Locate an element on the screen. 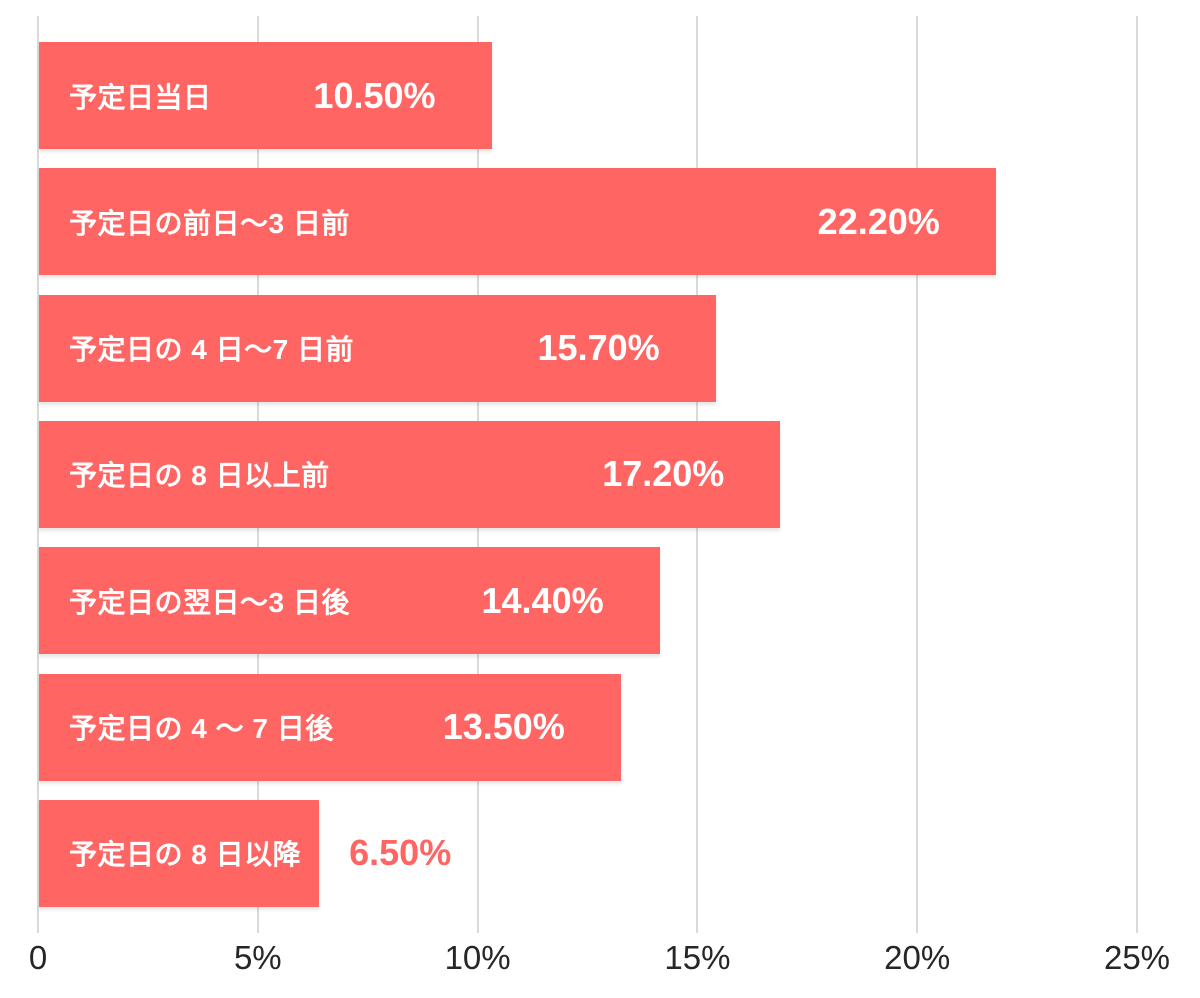 This screenshot has width=1200, height=998. x-axis-tick-label: 25% is located at coordinates (1137, 957).